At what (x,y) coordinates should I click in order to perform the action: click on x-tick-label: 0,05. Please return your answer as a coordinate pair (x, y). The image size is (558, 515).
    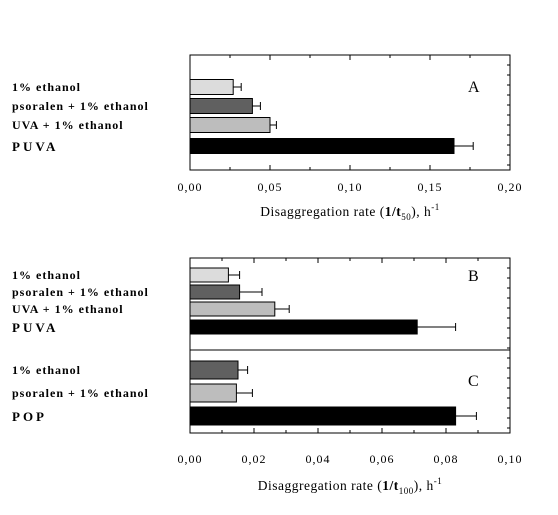
    Looking at the image, I should click on (270, 187).